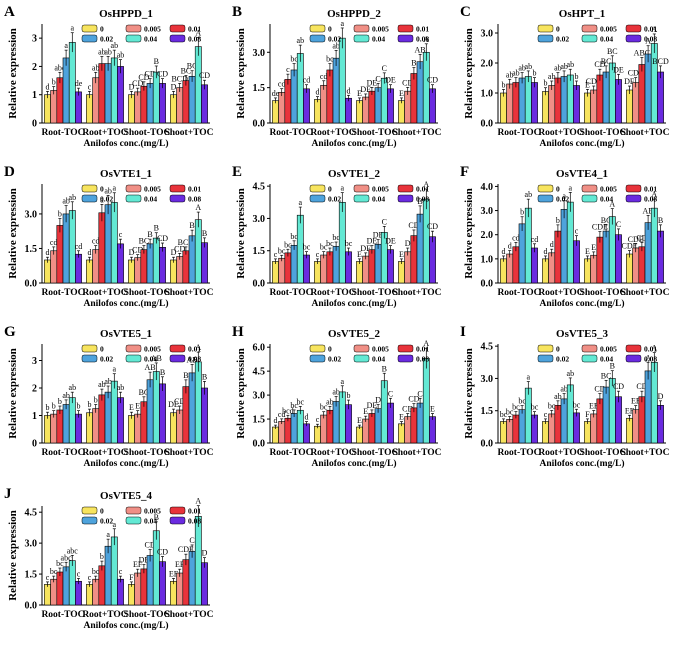 This screenshot has height=653, width=685. I want to click on legend-label: 0.02, so click(562, 39).